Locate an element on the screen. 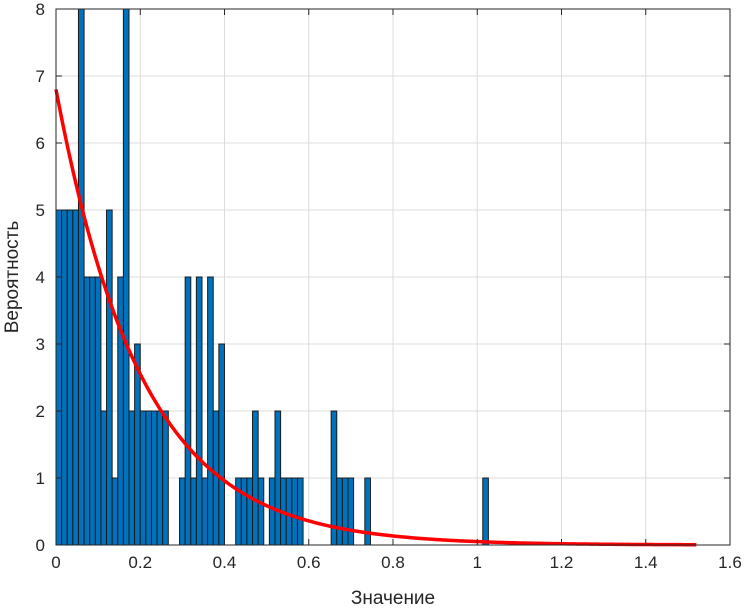 The image size is (746, 608). y-tick-label: 8 is located at coordinates (40, 9).